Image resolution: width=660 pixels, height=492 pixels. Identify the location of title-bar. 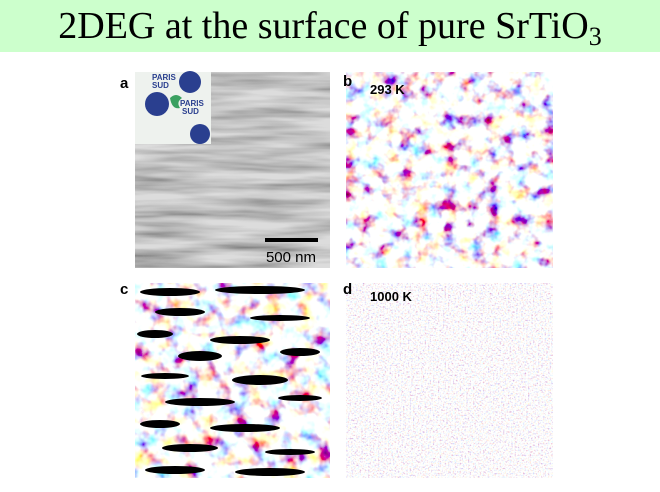
(330, 26).